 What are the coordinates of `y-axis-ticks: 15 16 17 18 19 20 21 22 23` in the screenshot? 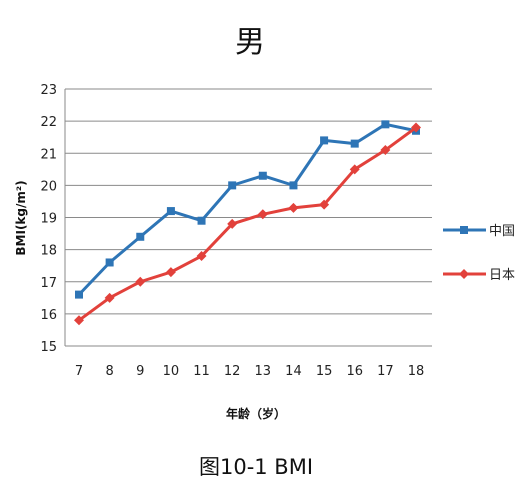 It's located at (48, 219).